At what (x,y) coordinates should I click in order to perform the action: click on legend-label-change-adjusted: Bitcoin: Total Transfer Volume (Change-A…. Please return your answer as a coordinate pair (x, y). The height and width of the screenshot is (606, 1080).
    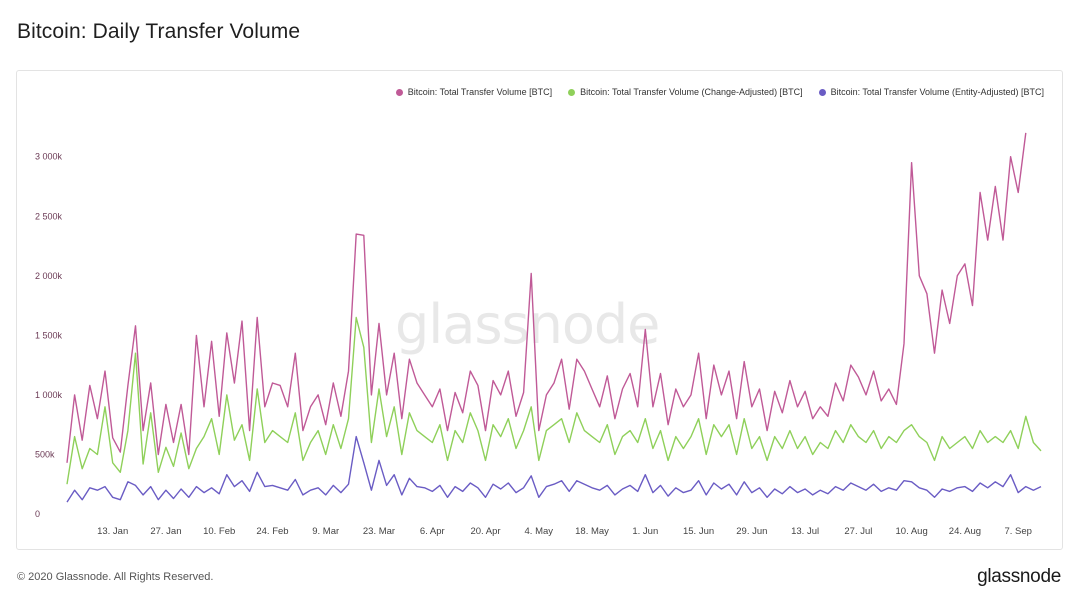
    Looking at the image, I should click on (691, 92).